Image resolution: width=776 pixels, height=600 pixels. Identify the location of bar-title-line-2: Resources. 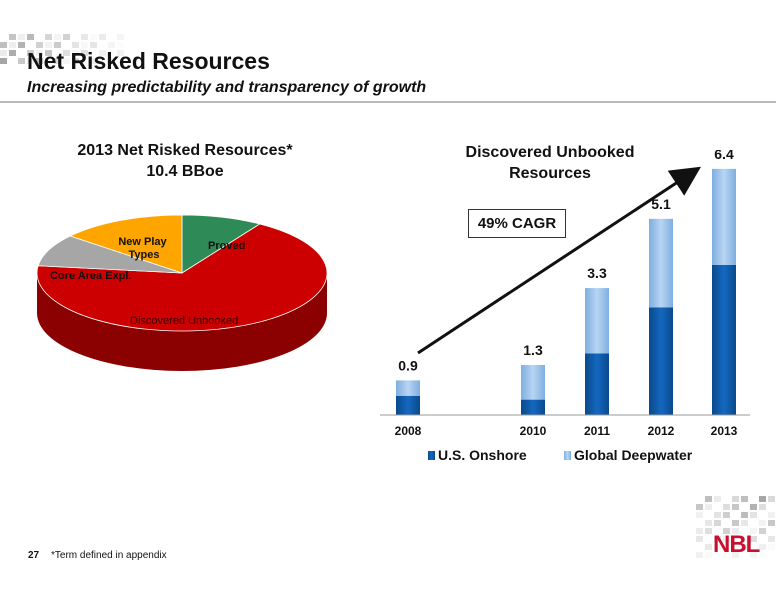
(550, 173).